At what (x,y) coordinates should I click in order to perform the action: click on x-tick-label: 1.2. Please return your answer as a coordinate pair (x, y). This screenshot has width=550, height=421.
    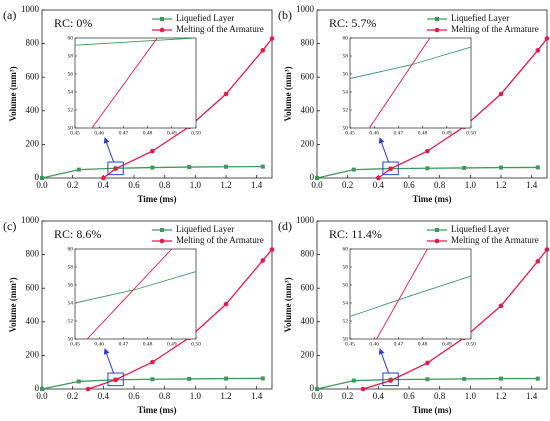
    Looking at the image, I should click on (225, 185).